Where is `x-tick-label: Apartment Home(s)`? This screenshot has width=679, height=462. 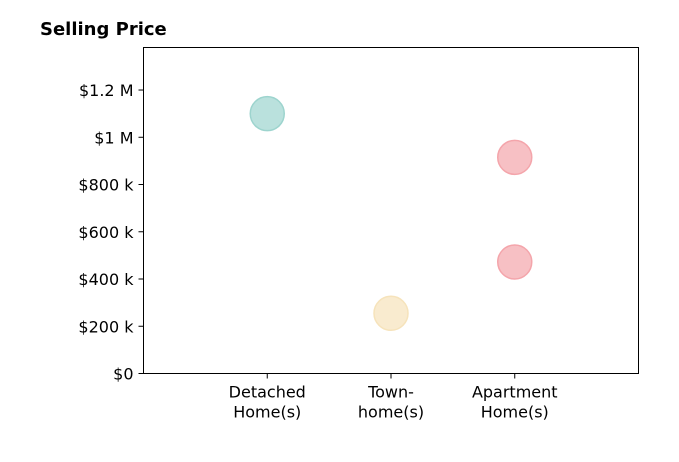
x-tick-label: Apartment Home(s) is located at coordinates (515, 402).